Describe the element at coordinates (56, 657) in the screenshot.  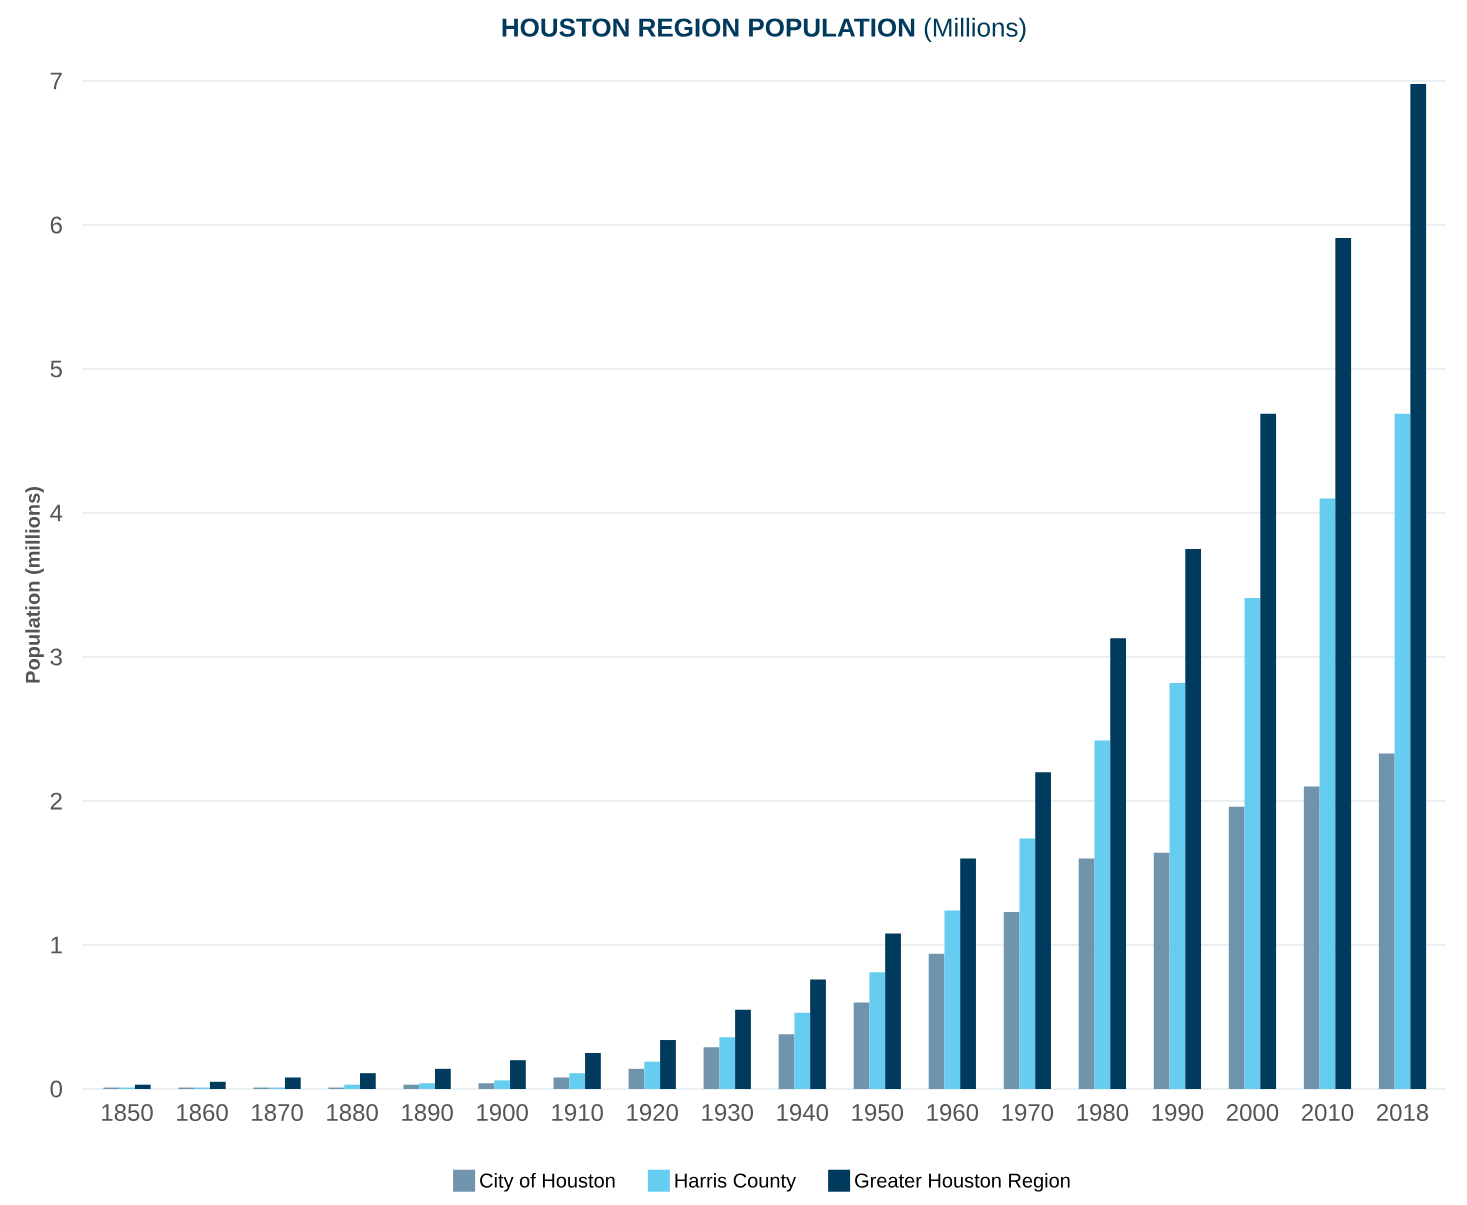
I see `y-tick-label: 3` at that location.